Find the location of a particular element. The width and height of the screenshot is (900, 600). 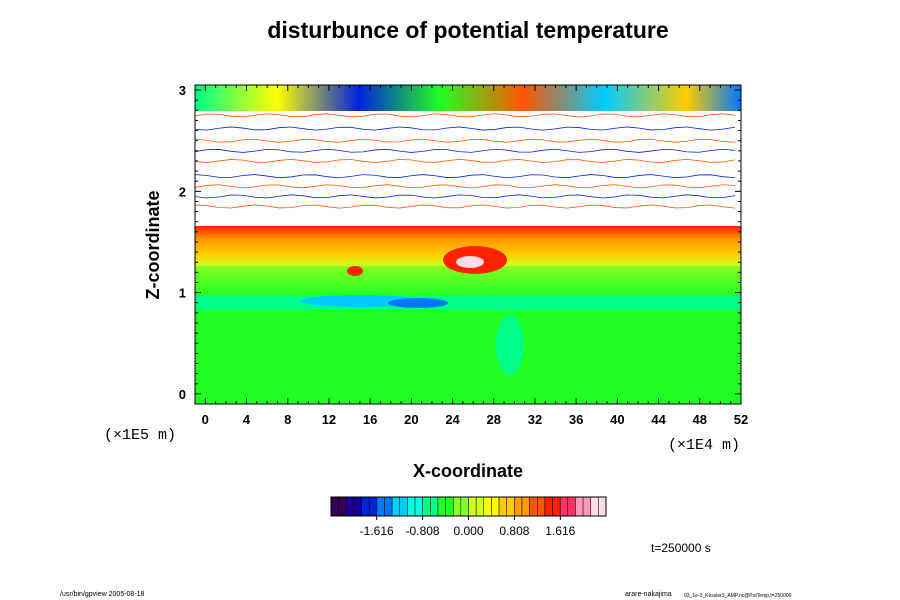

y-tick-label: 3 is located at coordinates (182, 90).